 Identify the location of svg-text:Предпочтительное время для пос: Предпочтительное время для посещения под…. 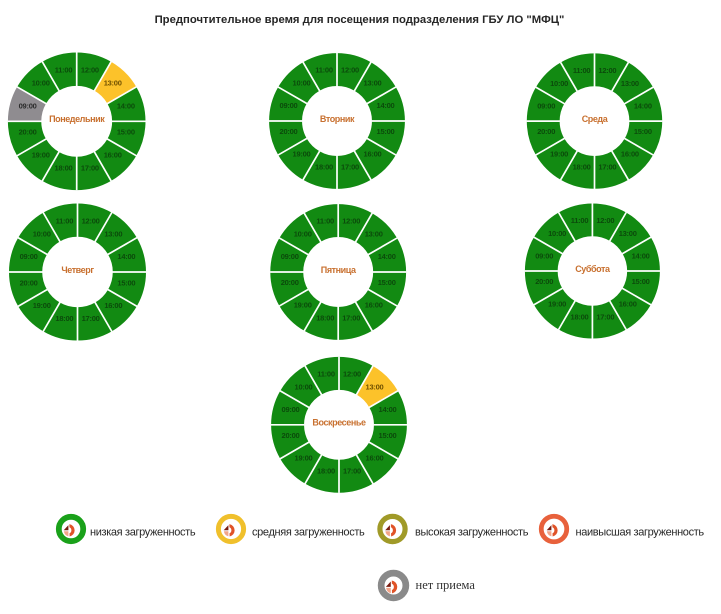
(360, 20).